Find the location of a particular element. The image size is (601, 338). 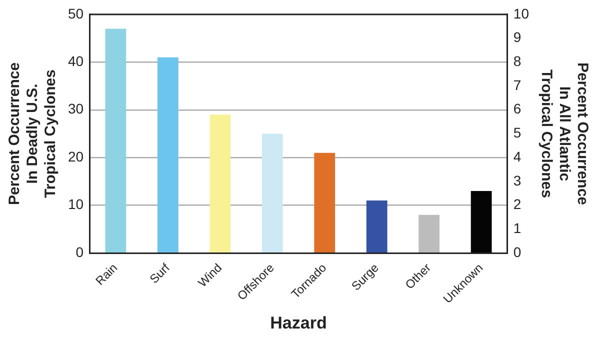

y-tick-label: 50 is located at coordinates (76, 13).